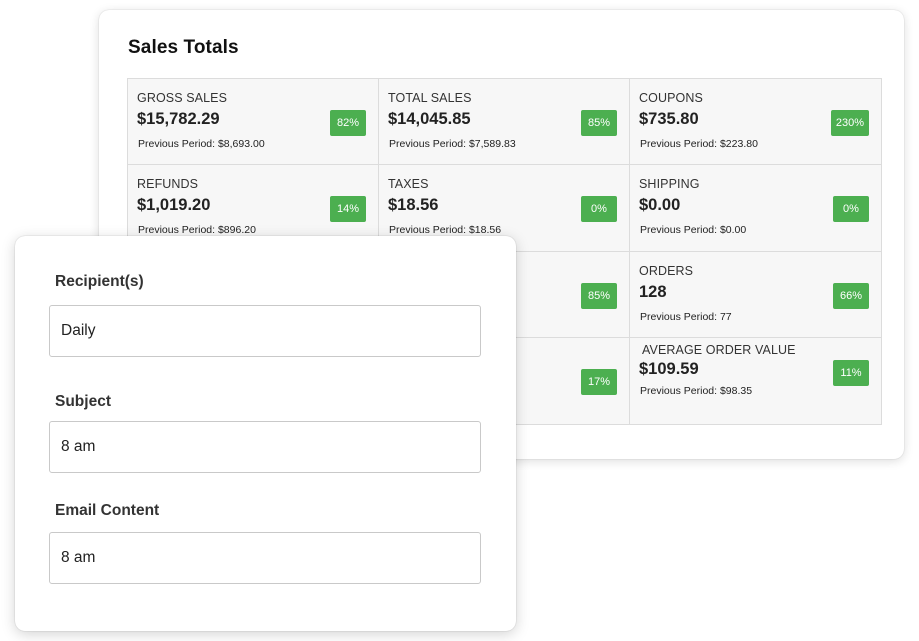 The width and height of the screenshot is (919, 641). What do you see at coordinates (669, 119) in the screenshot?
I see `metric-value: $735.80` at bounding box center [669, 119].